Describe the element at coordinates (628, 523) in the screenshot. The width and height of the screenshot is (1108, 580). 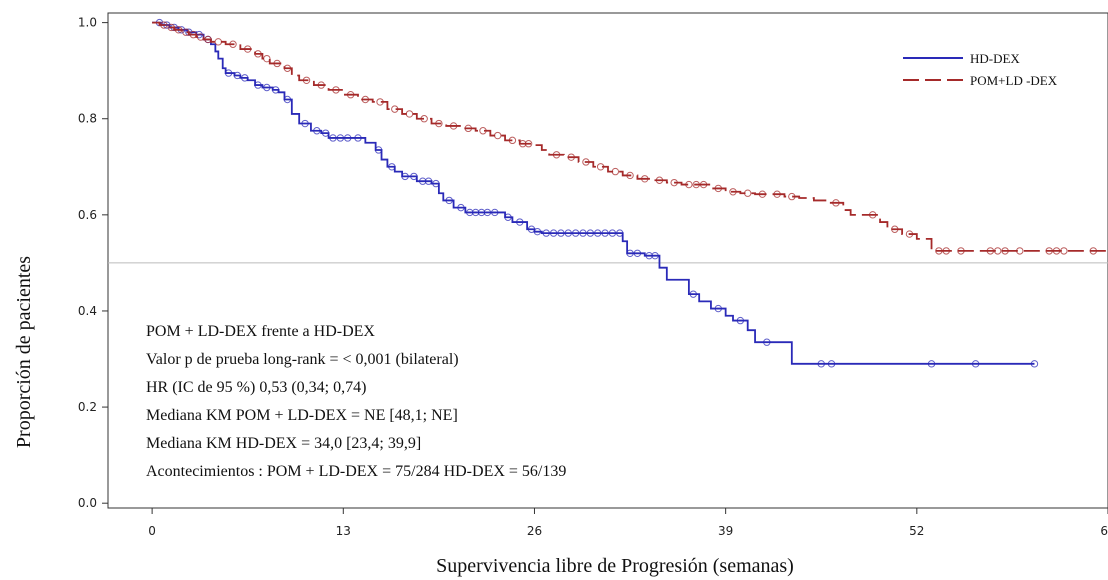
I see `x-axis-ticks: 0 13 26 39 52 65` at that location.